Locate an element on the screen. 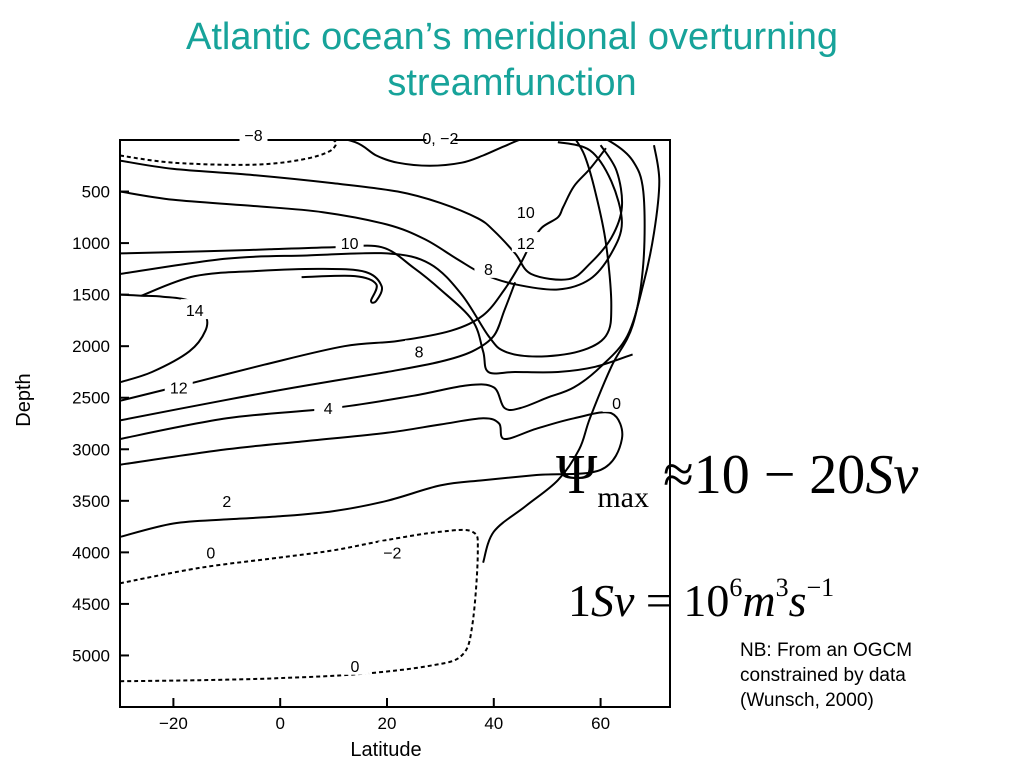 This screenshot has height=768, width=1024. psi-max-formula: Ψmax ≈10 − 20Sv is located at coordinates (737, 486).